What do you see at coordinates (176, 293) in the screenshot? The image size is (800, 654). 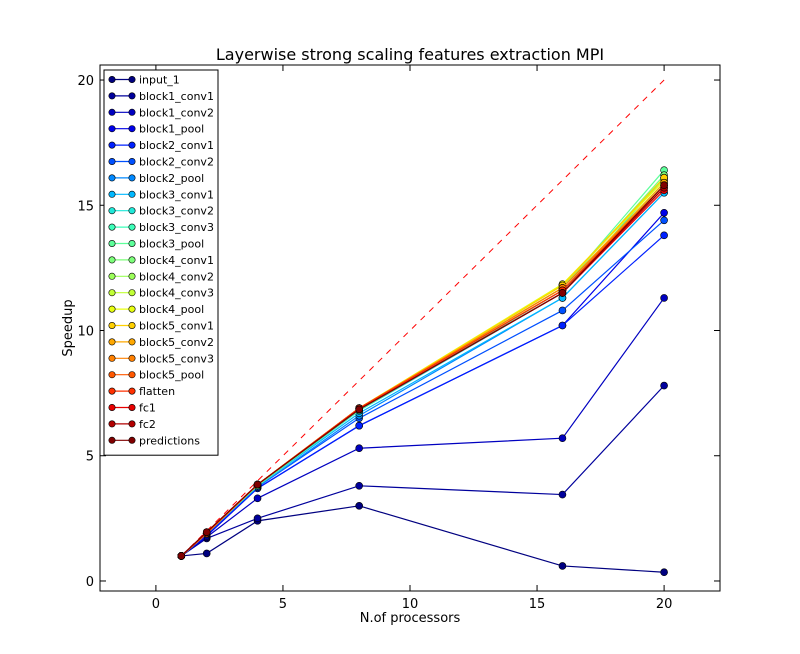 I see `legend-label: block4_conv3` at bounding box center [176, 293].